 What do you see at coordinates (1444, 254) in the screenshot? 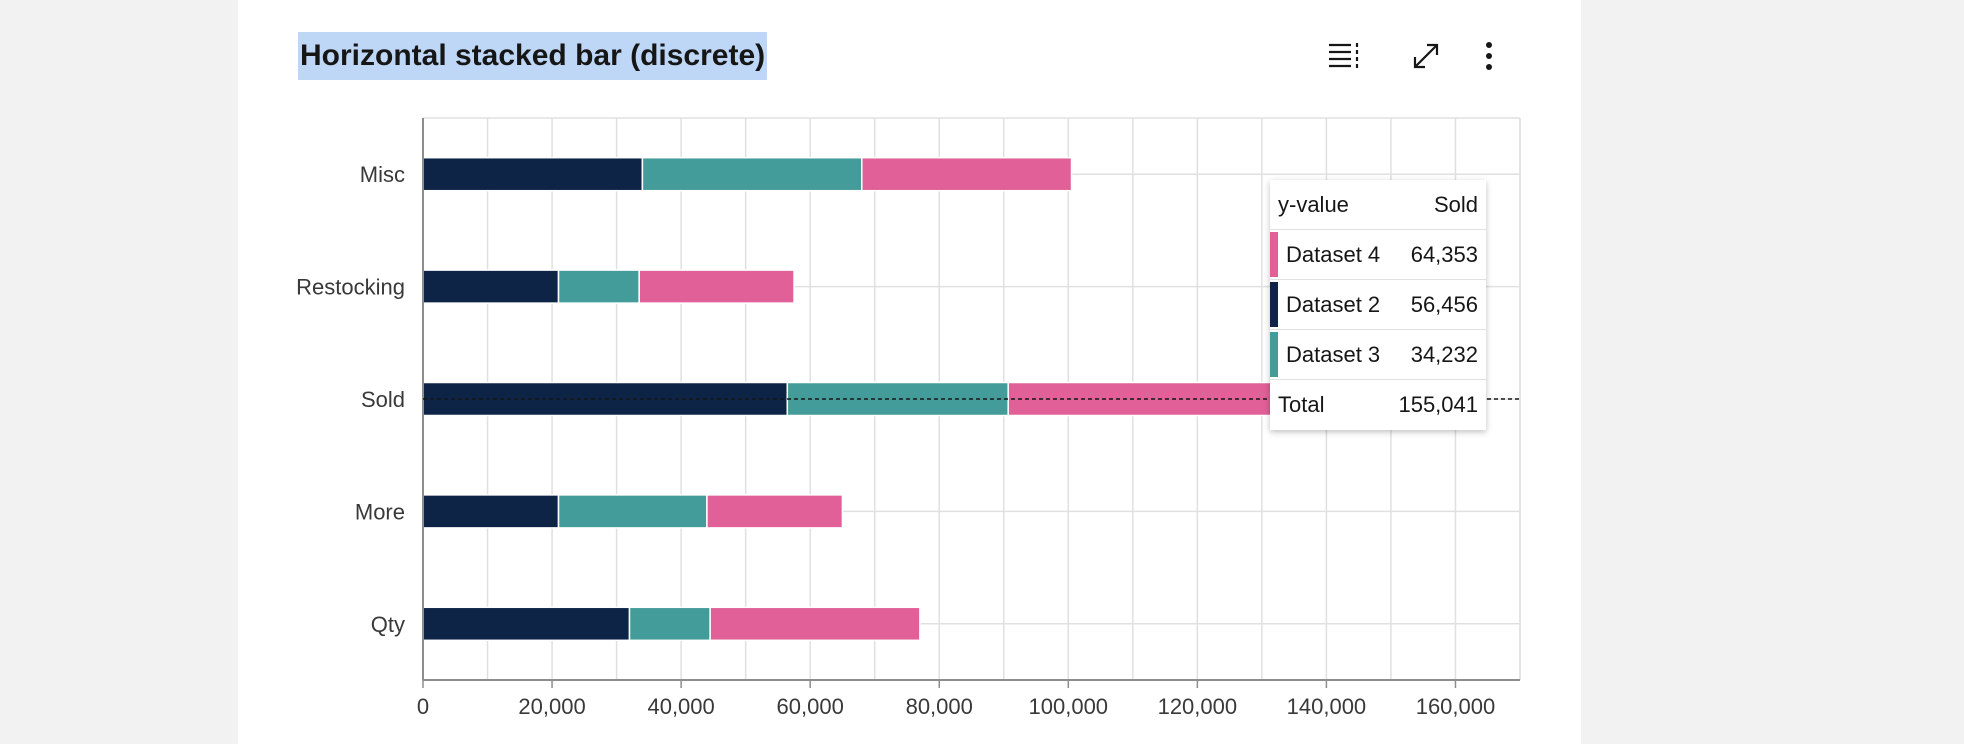
I see `tooltip-row-value: 64,353` at bounding box center [1444, 254].